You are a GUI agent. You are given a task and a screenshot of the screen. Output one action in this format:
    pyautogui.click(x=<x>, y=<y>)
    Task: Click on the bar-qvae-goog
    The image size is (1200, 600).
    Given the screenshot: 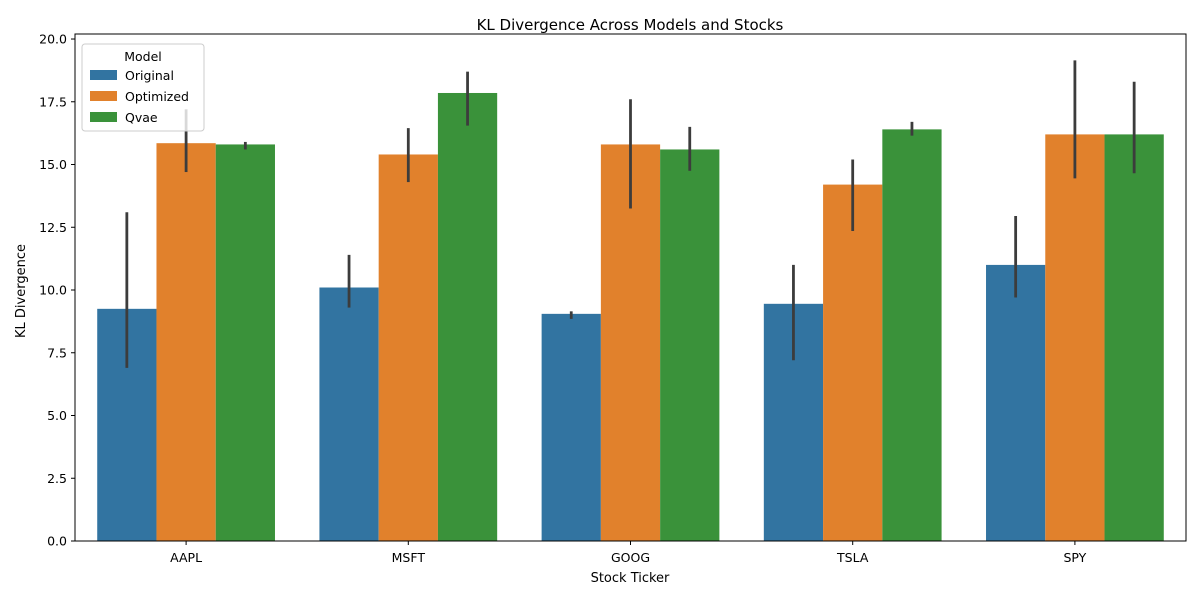 What is the action you would take?
    pyautogui.click(x=690, y=345)
    